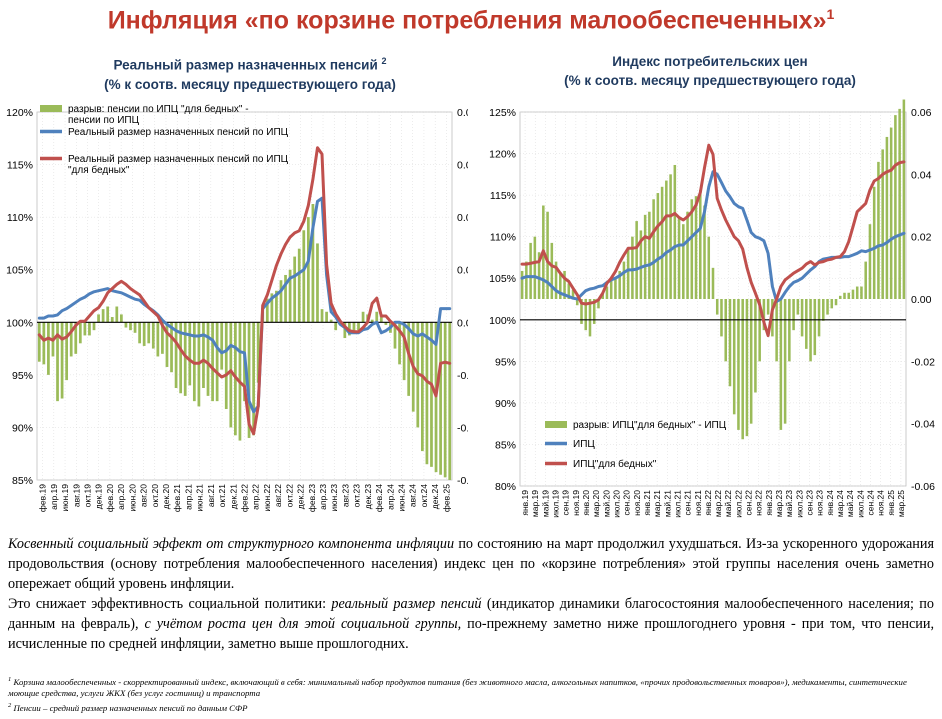  Describe the element at coordinates (769, 503) in the screenshot. I see `x-tick-label: янв.23` at that location.